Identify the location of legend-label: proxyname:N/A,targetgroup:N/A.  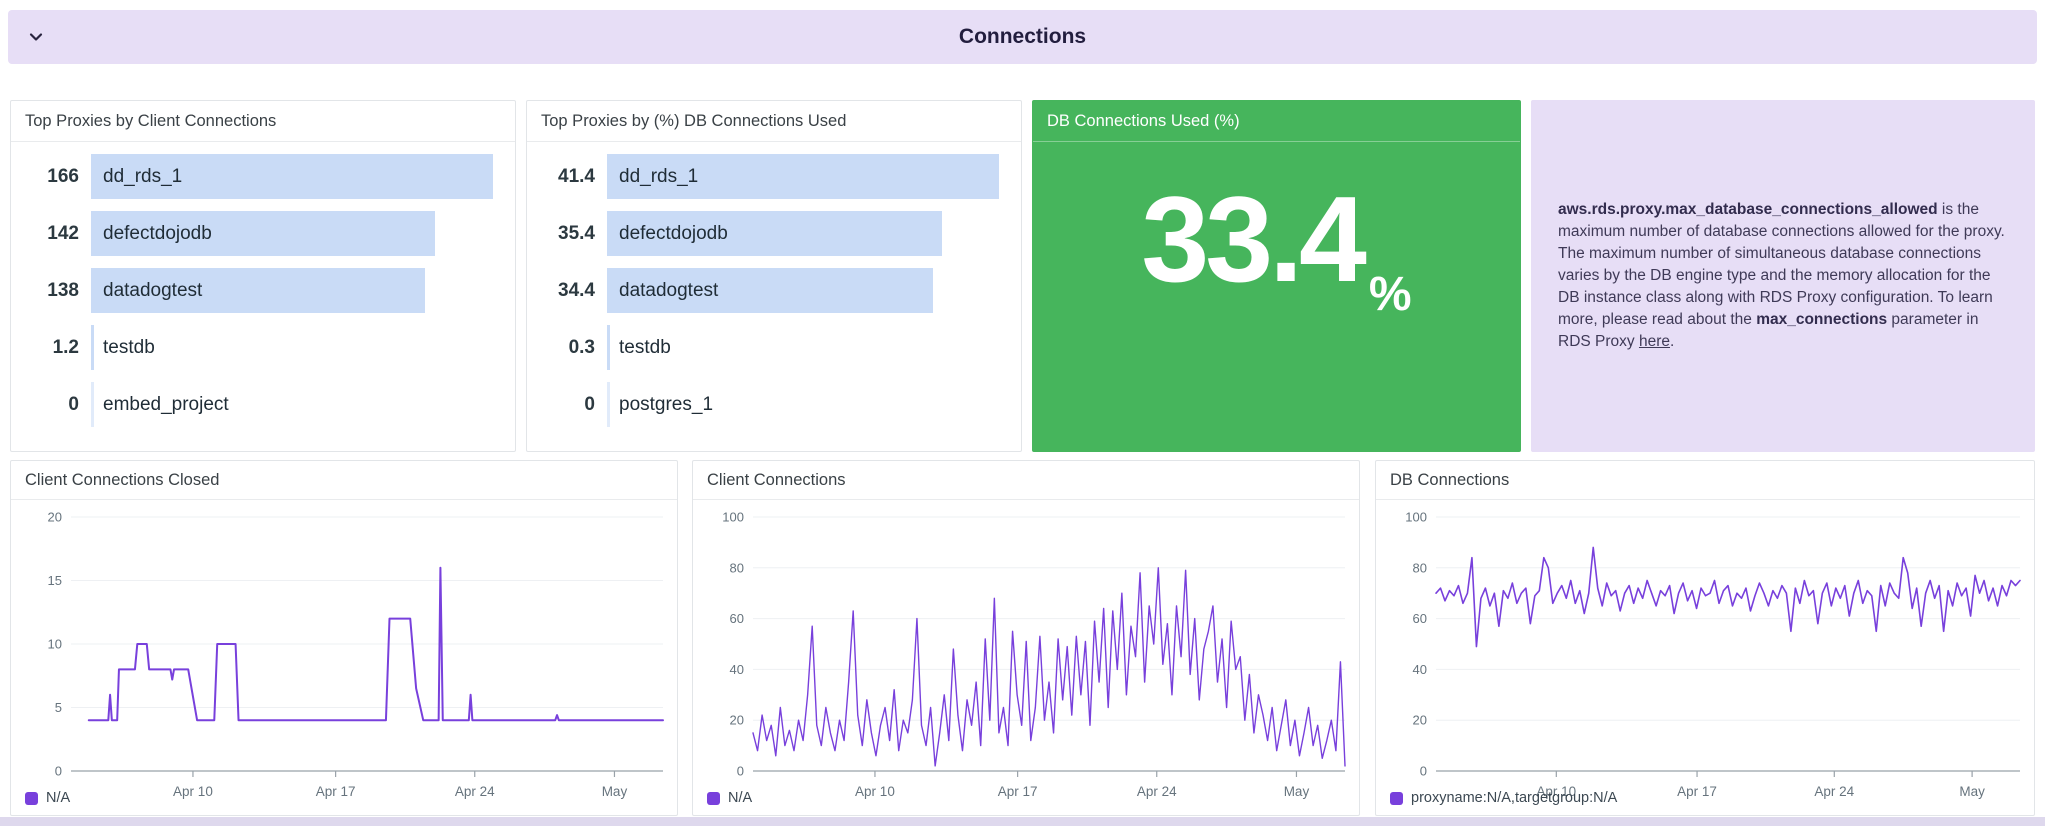
(1514, 798).